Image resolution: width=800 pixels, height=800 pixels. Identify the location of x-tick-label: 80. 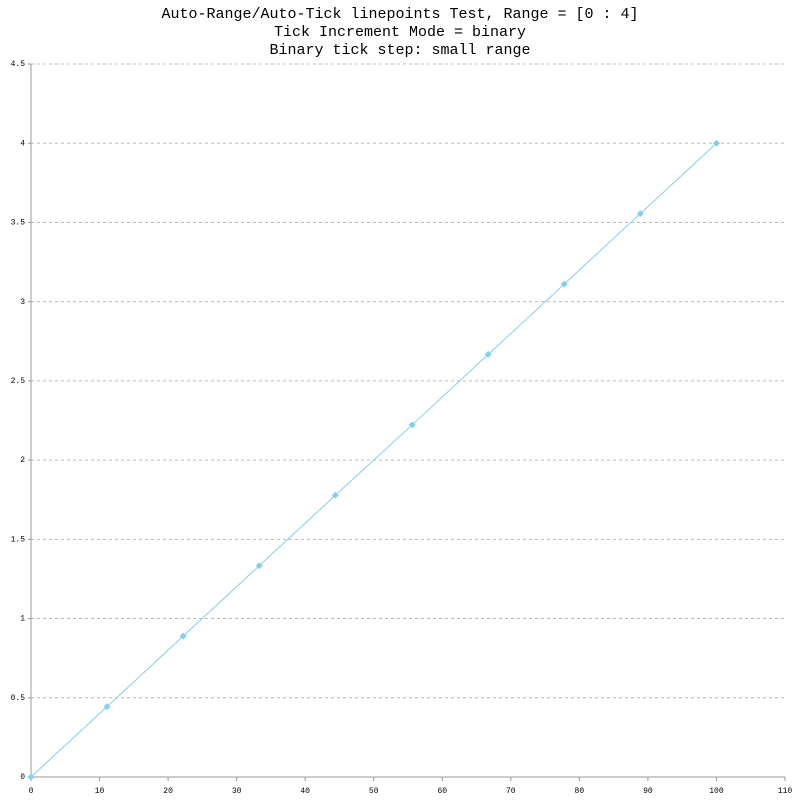
(580, 791).